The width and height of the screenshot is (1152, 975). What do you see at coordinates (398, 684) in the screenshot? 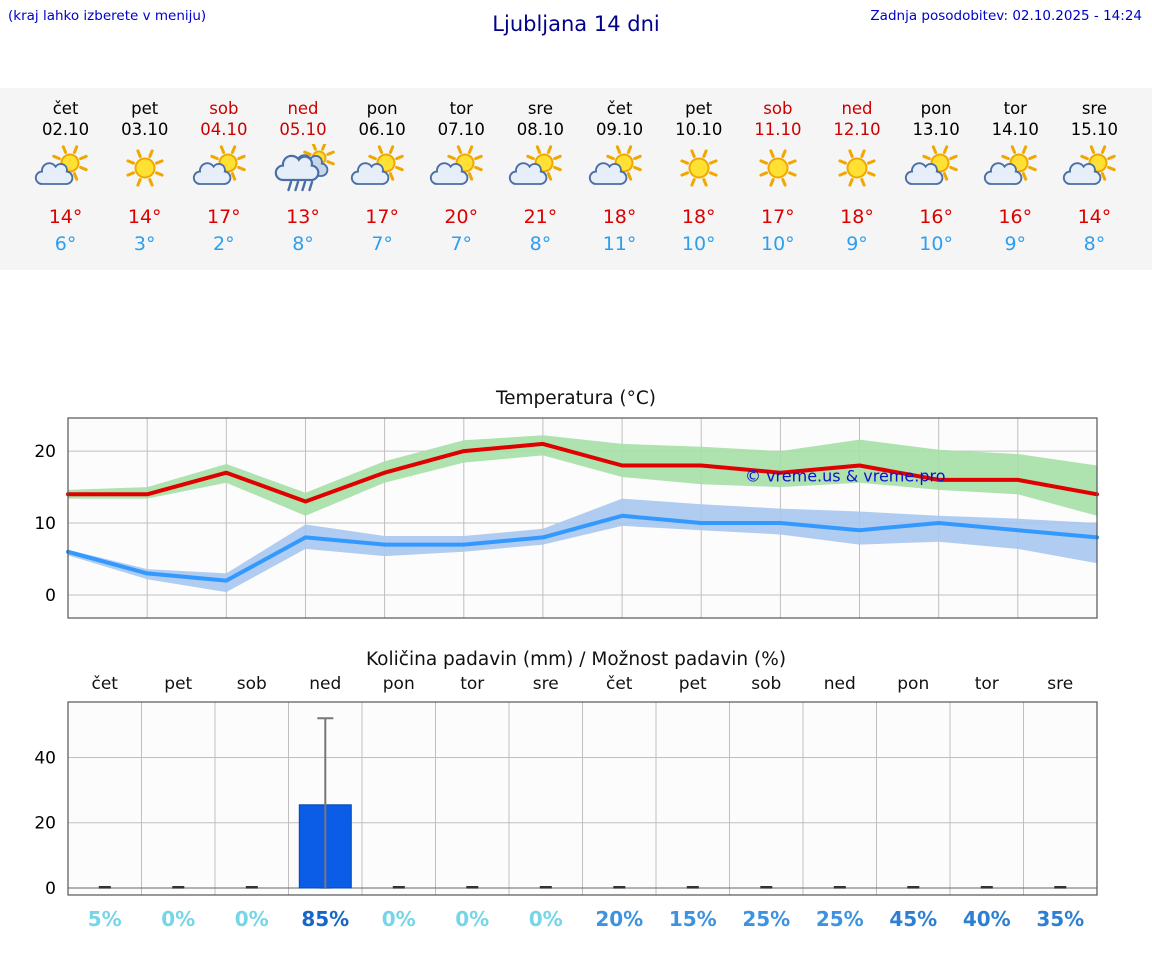
I see `precip-day-label: pon` at bounding box center [398, 684].